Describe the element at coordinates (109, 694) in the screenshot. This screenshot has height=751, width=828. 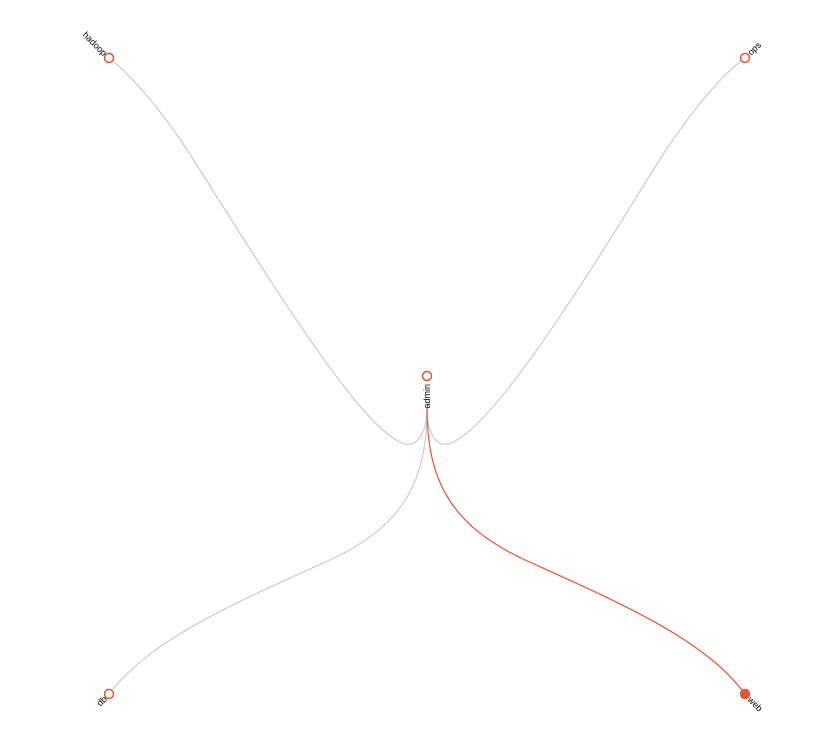
I see `node-db-marker` at that location.